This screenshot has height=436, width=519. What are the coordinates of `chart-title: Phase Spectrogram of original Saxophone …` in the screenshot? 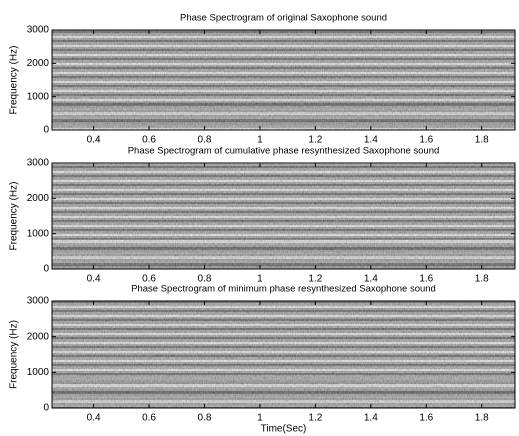 It's located at (283, 18).